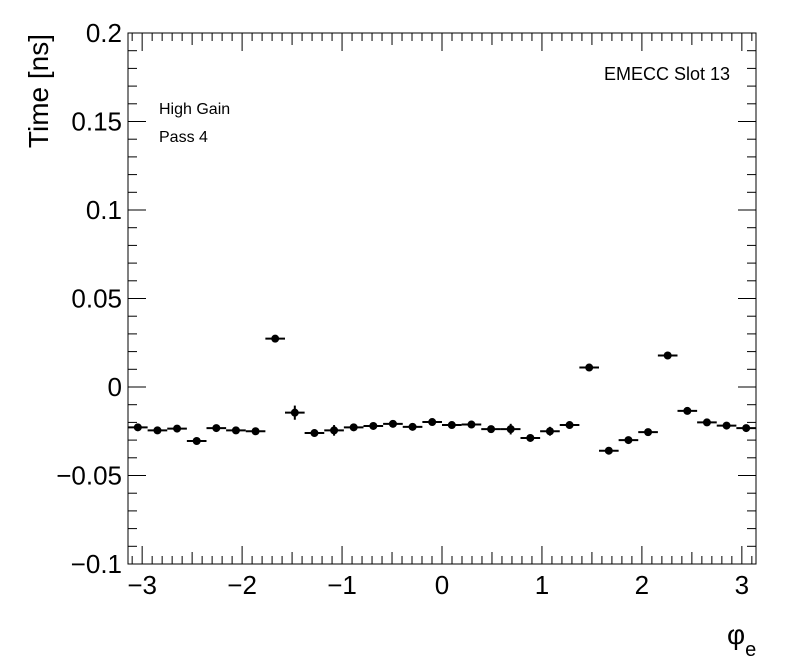 This screenshot has width=796, height=672. I want to click on y-tick-label: 0, so click(115, 387).